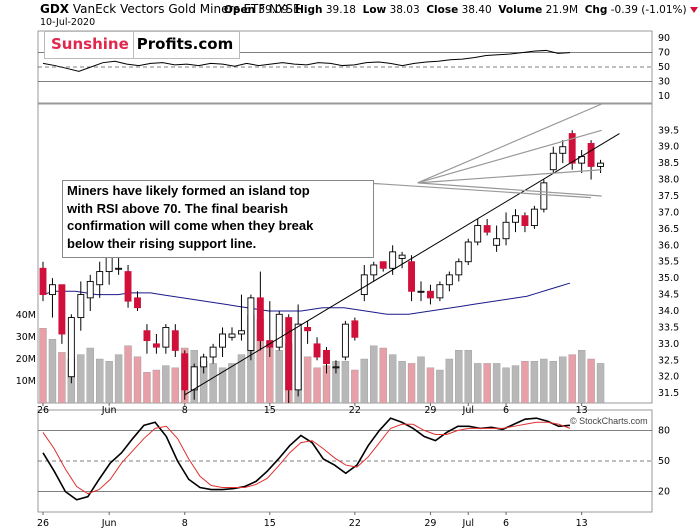  What do you see at coordinates (185, 410) in the screenshot?
I see `x-tick-label: 8` at bounding box center [185, 410].